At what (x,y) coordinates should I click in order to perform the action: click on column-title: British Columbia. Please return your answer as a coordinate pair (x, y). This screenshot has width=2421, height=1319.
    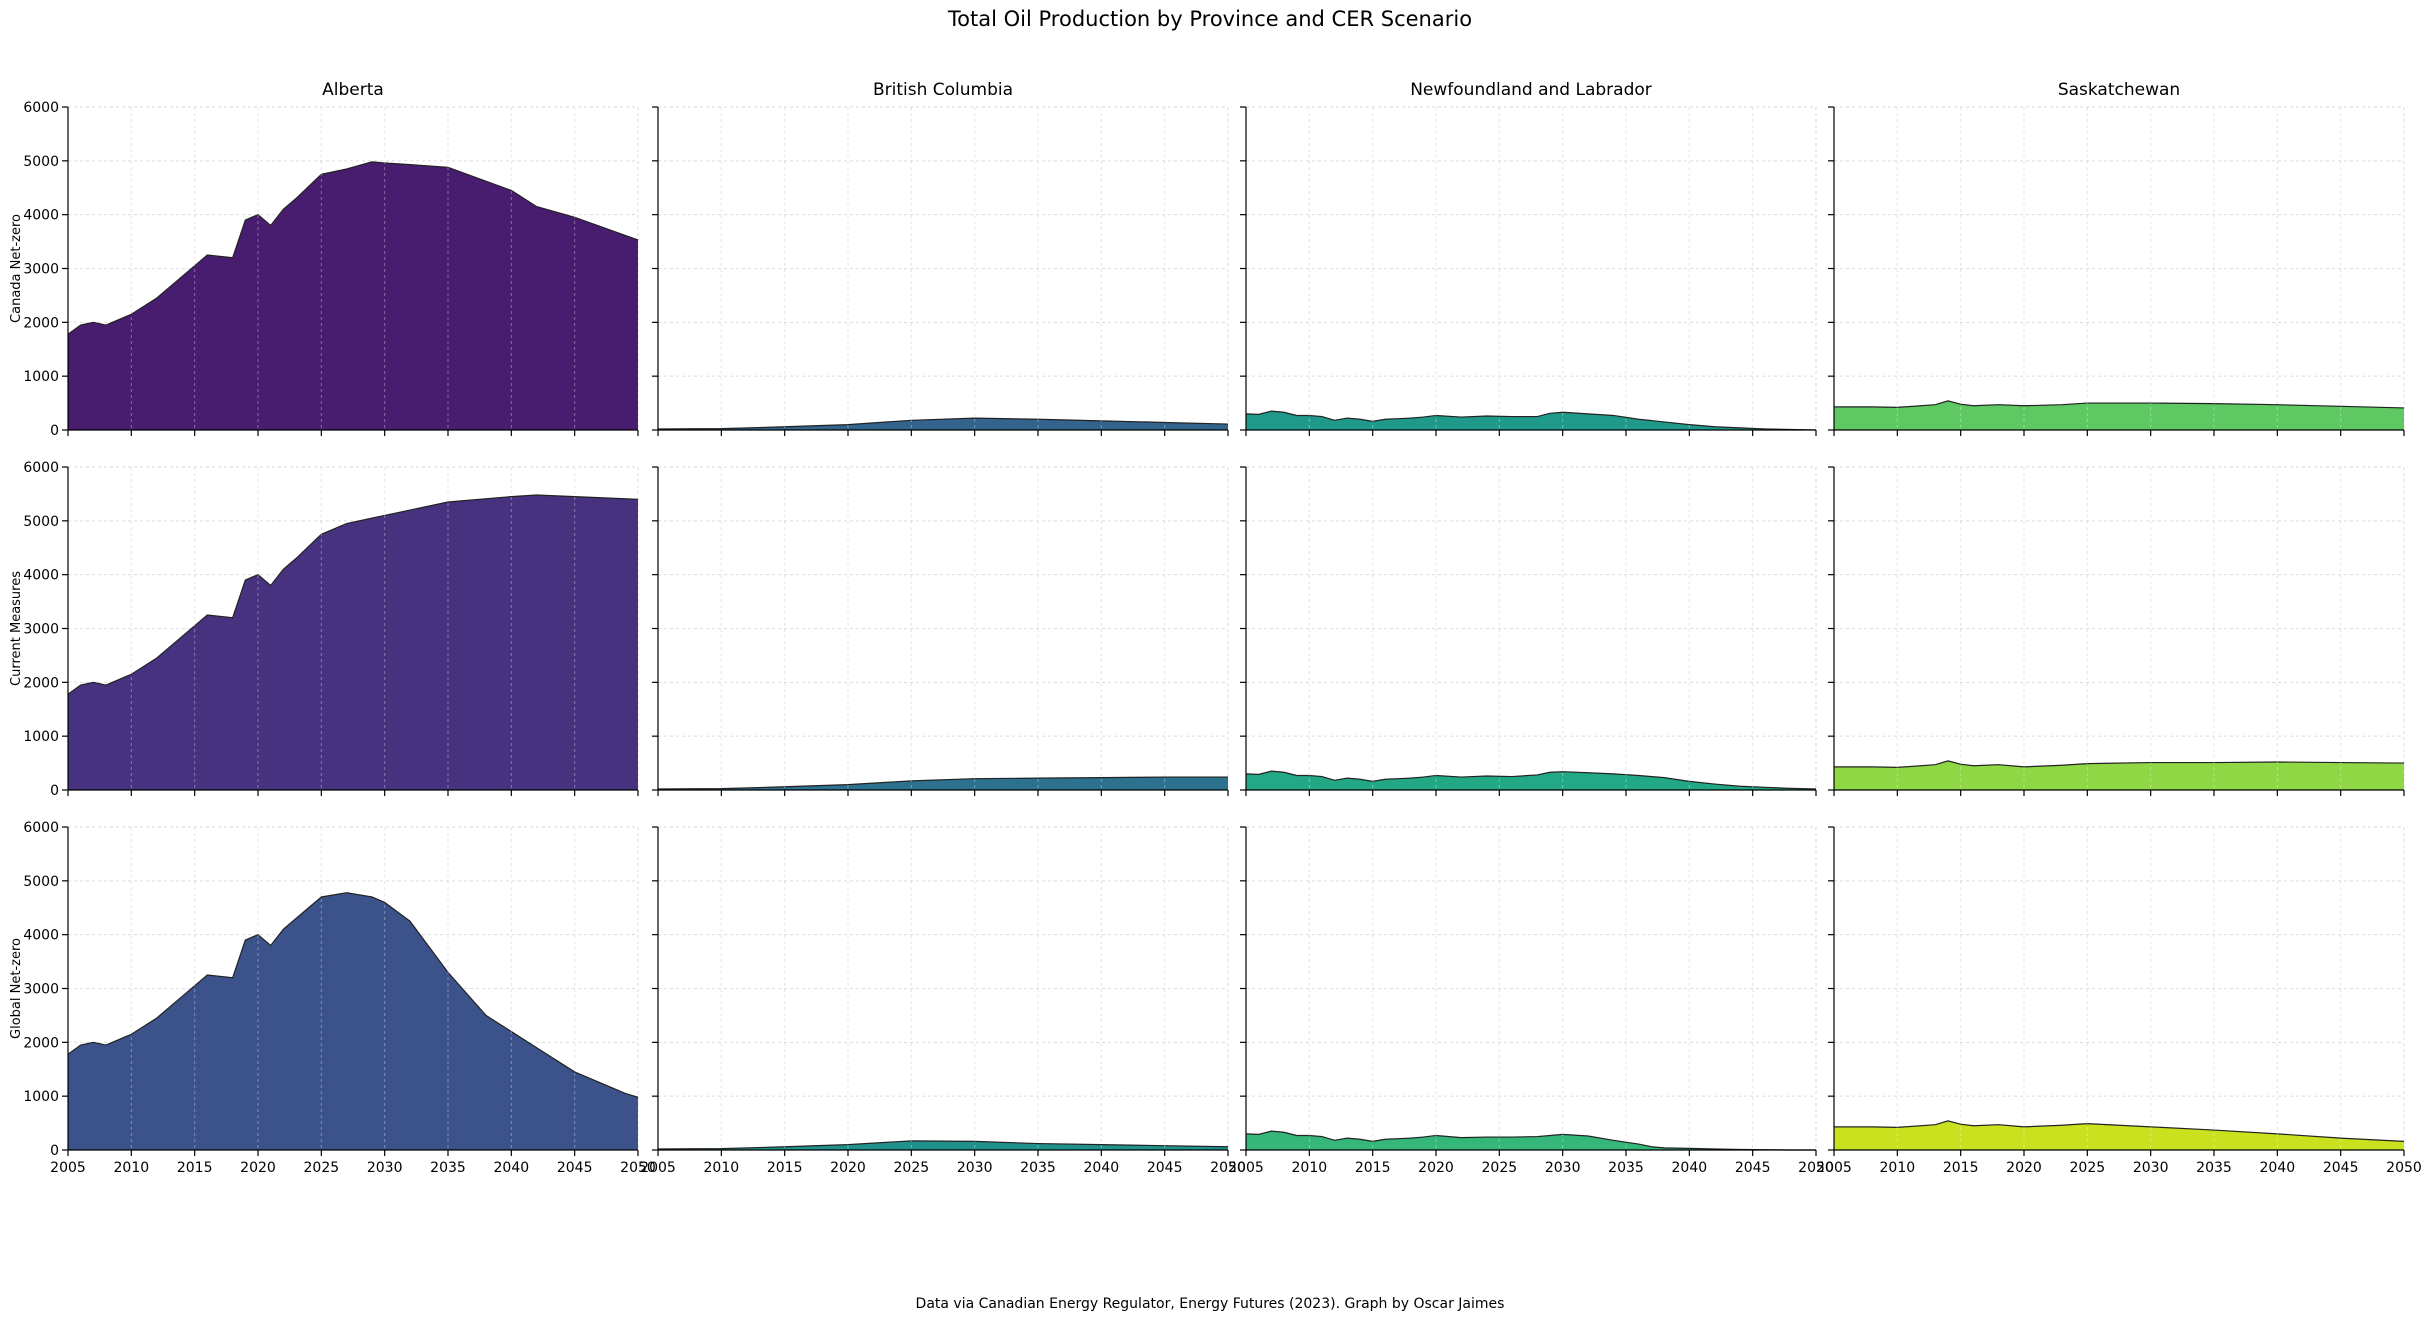
    Looking at the image, I should click on (943, 90).